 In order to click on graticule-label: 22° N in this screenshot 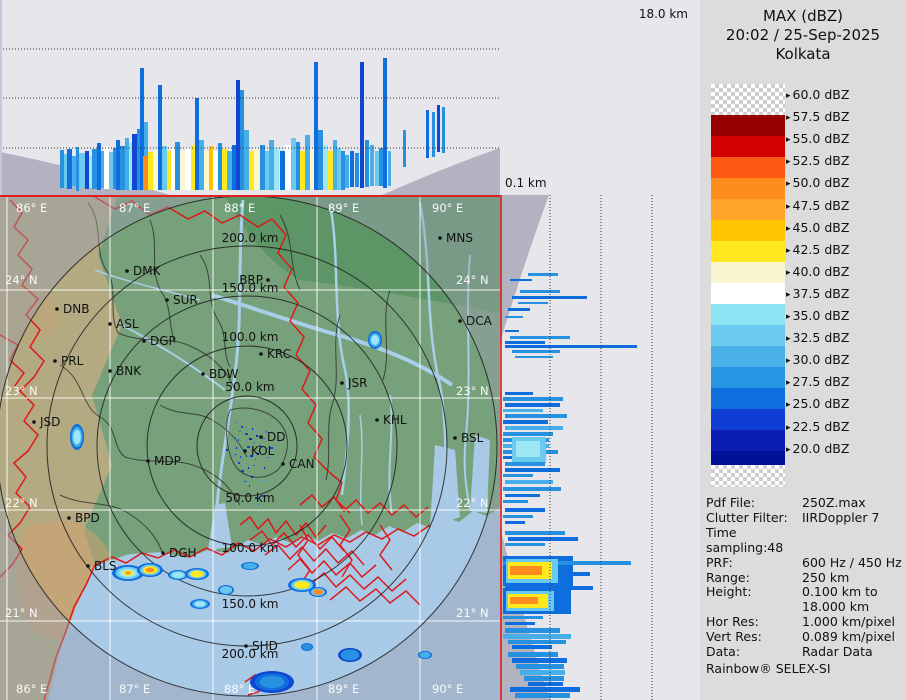, I will do `click(472, 503)`.